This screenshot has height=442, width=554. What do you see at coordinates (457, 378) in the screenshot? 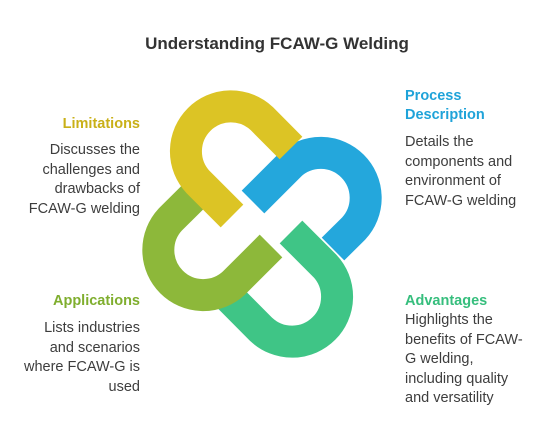
I see `advantages-line: including quality` at bounding box center [457, 378].